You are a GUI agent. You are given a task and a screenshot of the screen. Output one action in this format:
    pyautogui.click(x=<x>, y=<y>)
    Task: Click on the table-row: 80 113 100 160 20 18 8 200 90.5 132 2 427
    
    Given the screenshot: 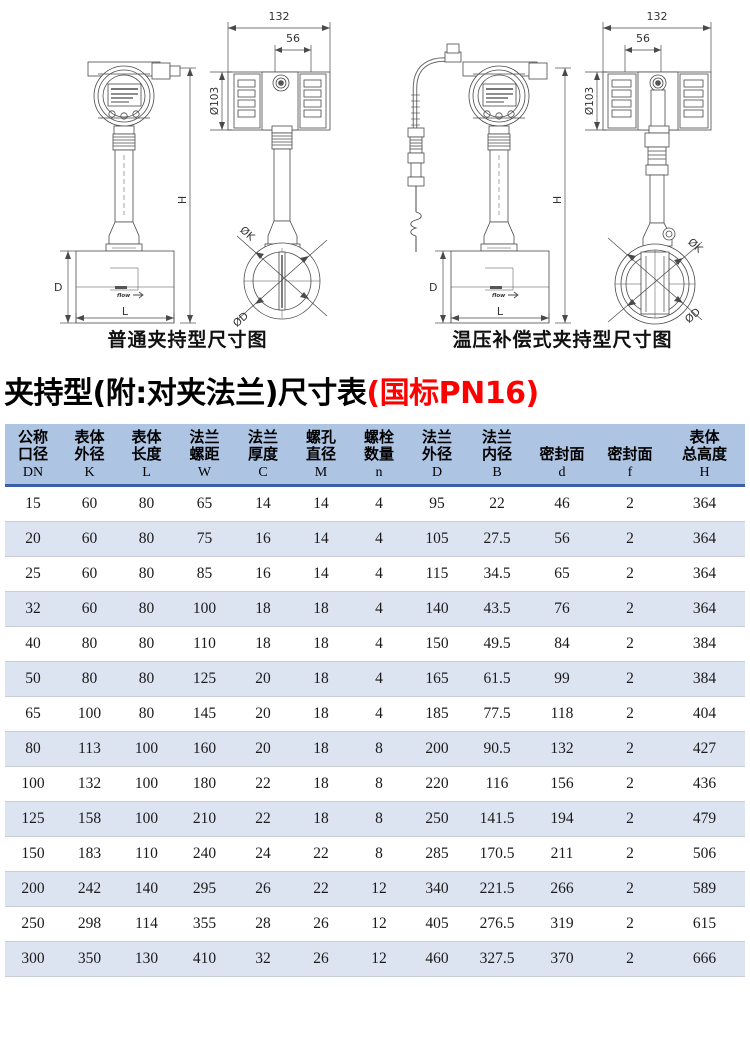 What is the action you would take?
    pyautogui.click(x=375, y=749)
    